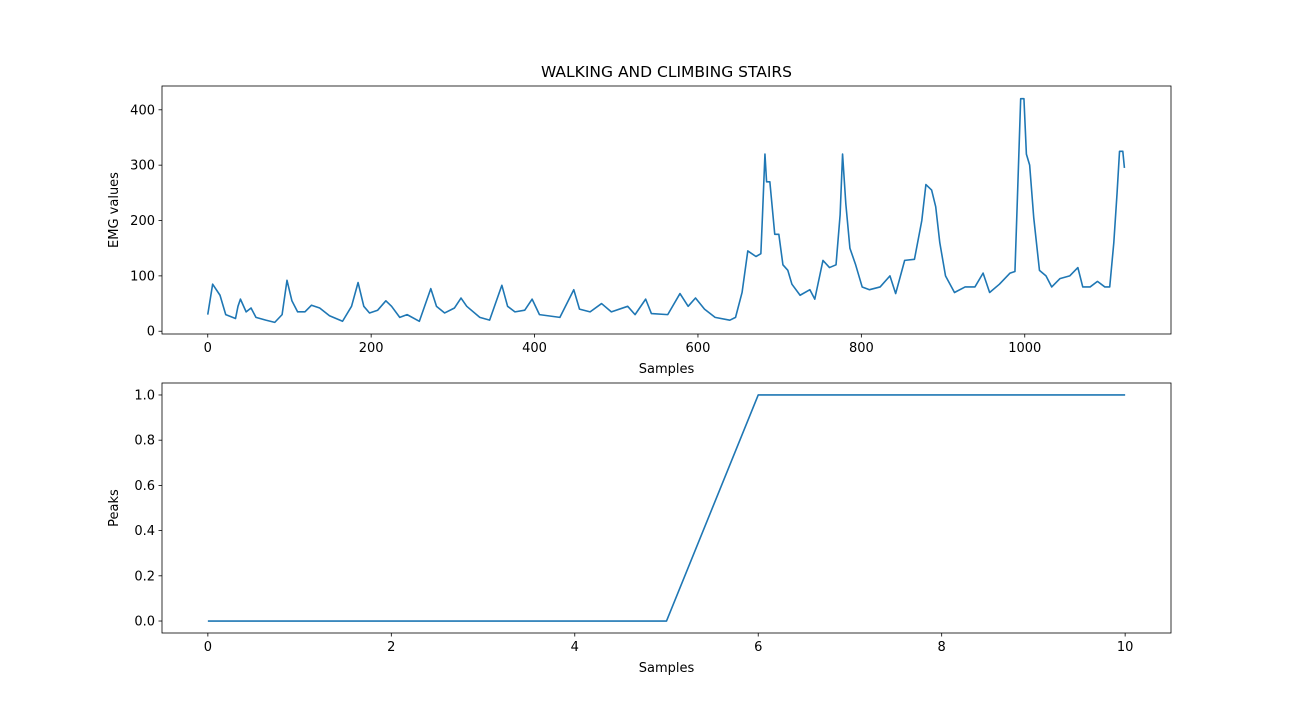 The width and height of the screenshot is (1301, 710). I want to click on x-tick-label: 10, so click(1125, 647).